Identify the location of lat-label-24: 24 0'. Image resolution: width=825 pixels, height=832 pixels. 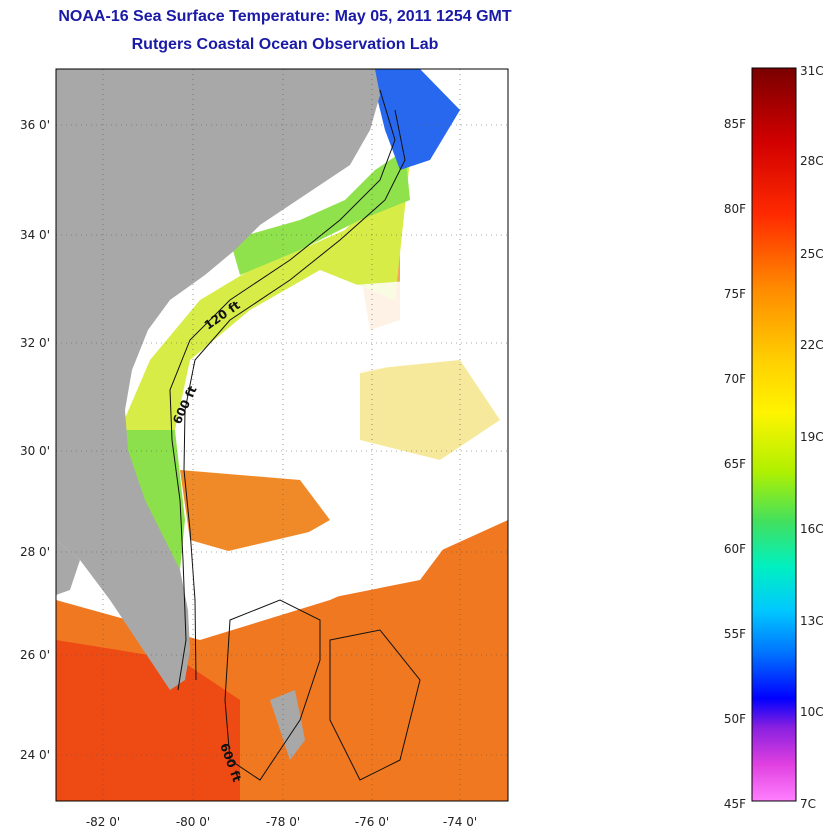
(35, 755).